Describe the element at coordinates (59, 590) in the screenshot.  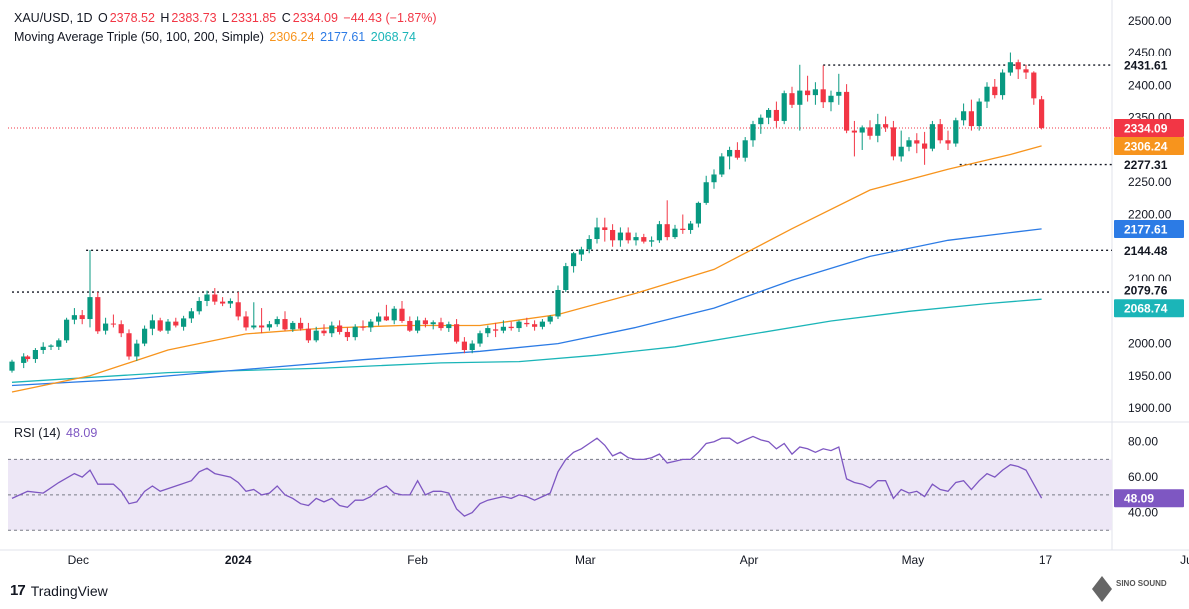
I see `tradingview-logo: 17 TradingView` at that location.